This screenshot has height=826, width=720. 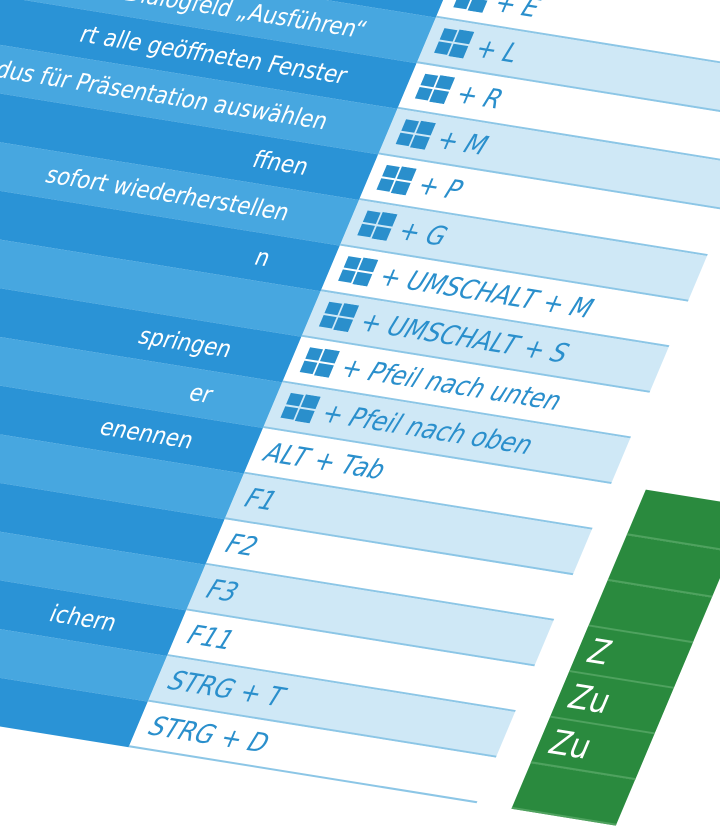 What do you see at coordinates (261, 500) in the screenshot?
I see `shortcut-cell-text: F1` at bounding box center [261, 500].